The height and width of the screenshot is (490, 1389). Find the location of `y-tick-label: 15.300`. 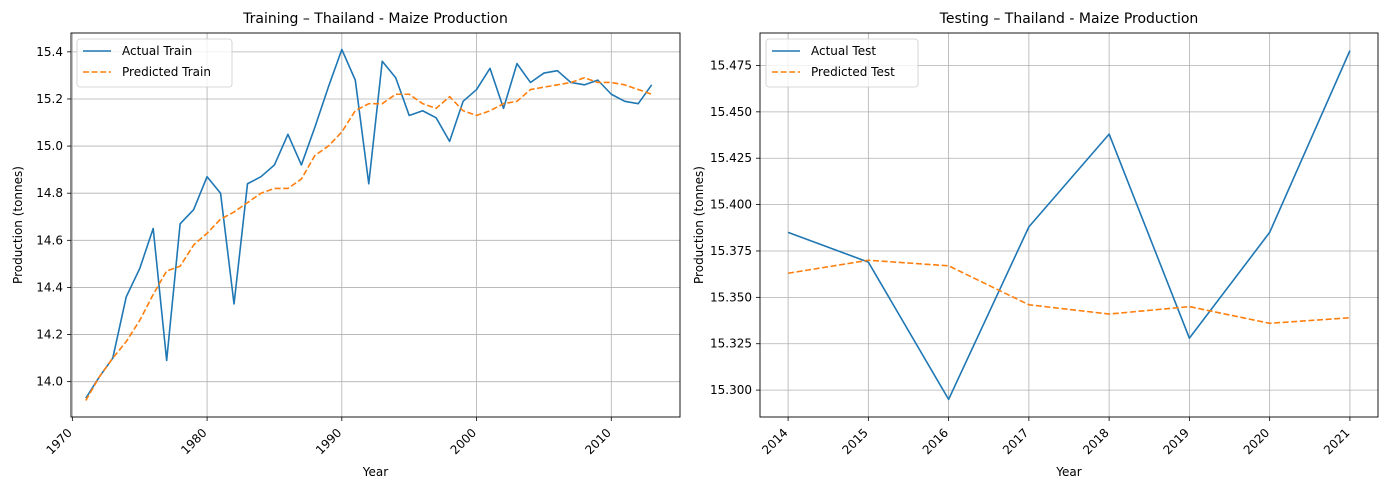

y-tick-label: 15.300 is located at coordinates (731, 390).